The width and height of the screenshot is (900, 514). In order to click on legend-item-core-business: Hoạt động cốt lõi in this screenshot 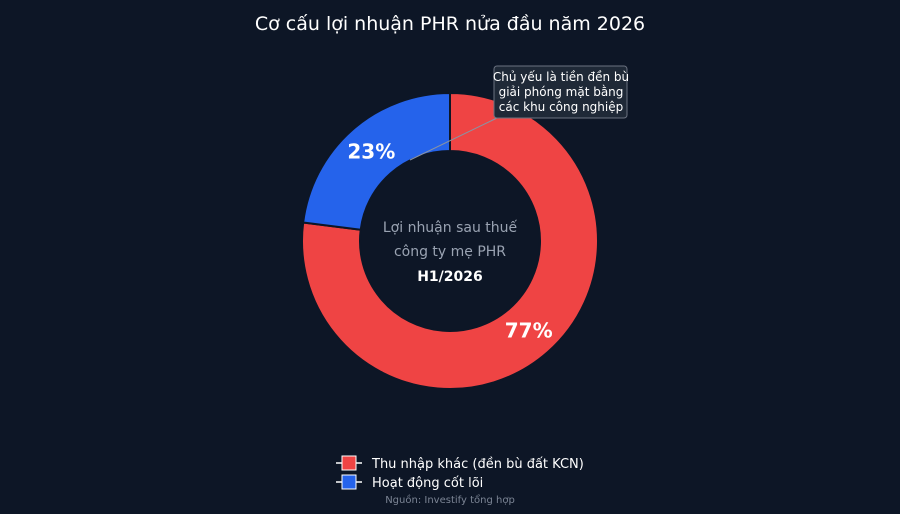, I will do `click(409, 482)`.